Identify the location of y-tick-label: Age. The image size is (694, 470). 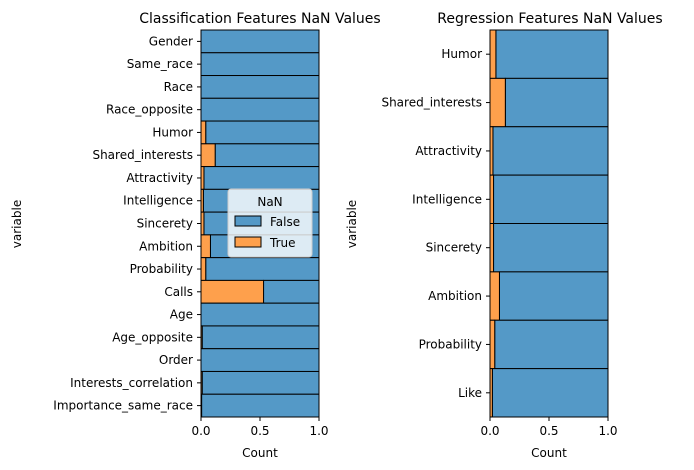
(181, 315).